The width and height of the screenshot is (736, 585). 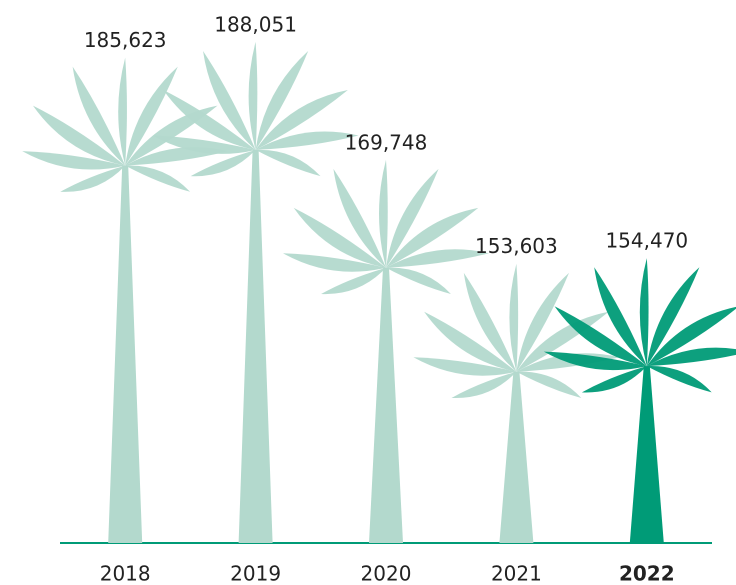 I want to click on x-tick-label: 2021, so click(x=516, y=573).